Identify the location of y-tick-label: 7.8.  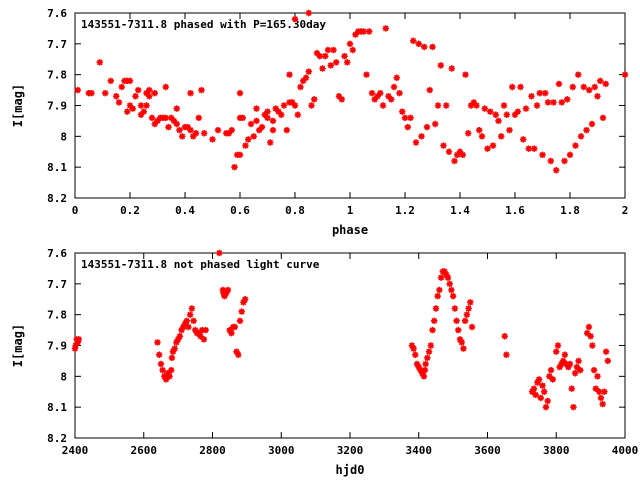
(57, 315).